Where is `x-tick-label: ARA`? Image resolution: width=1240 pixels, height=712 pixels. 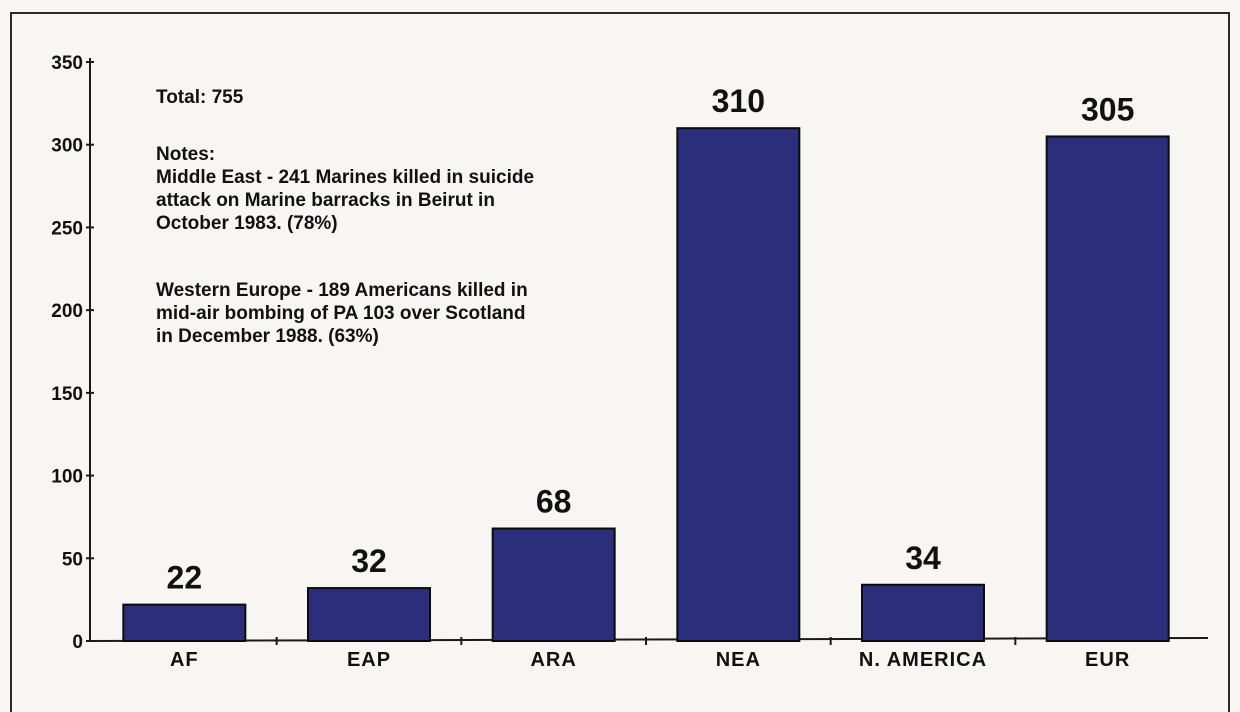
x-tick-label: ARA is located at coordinates (553, 660).